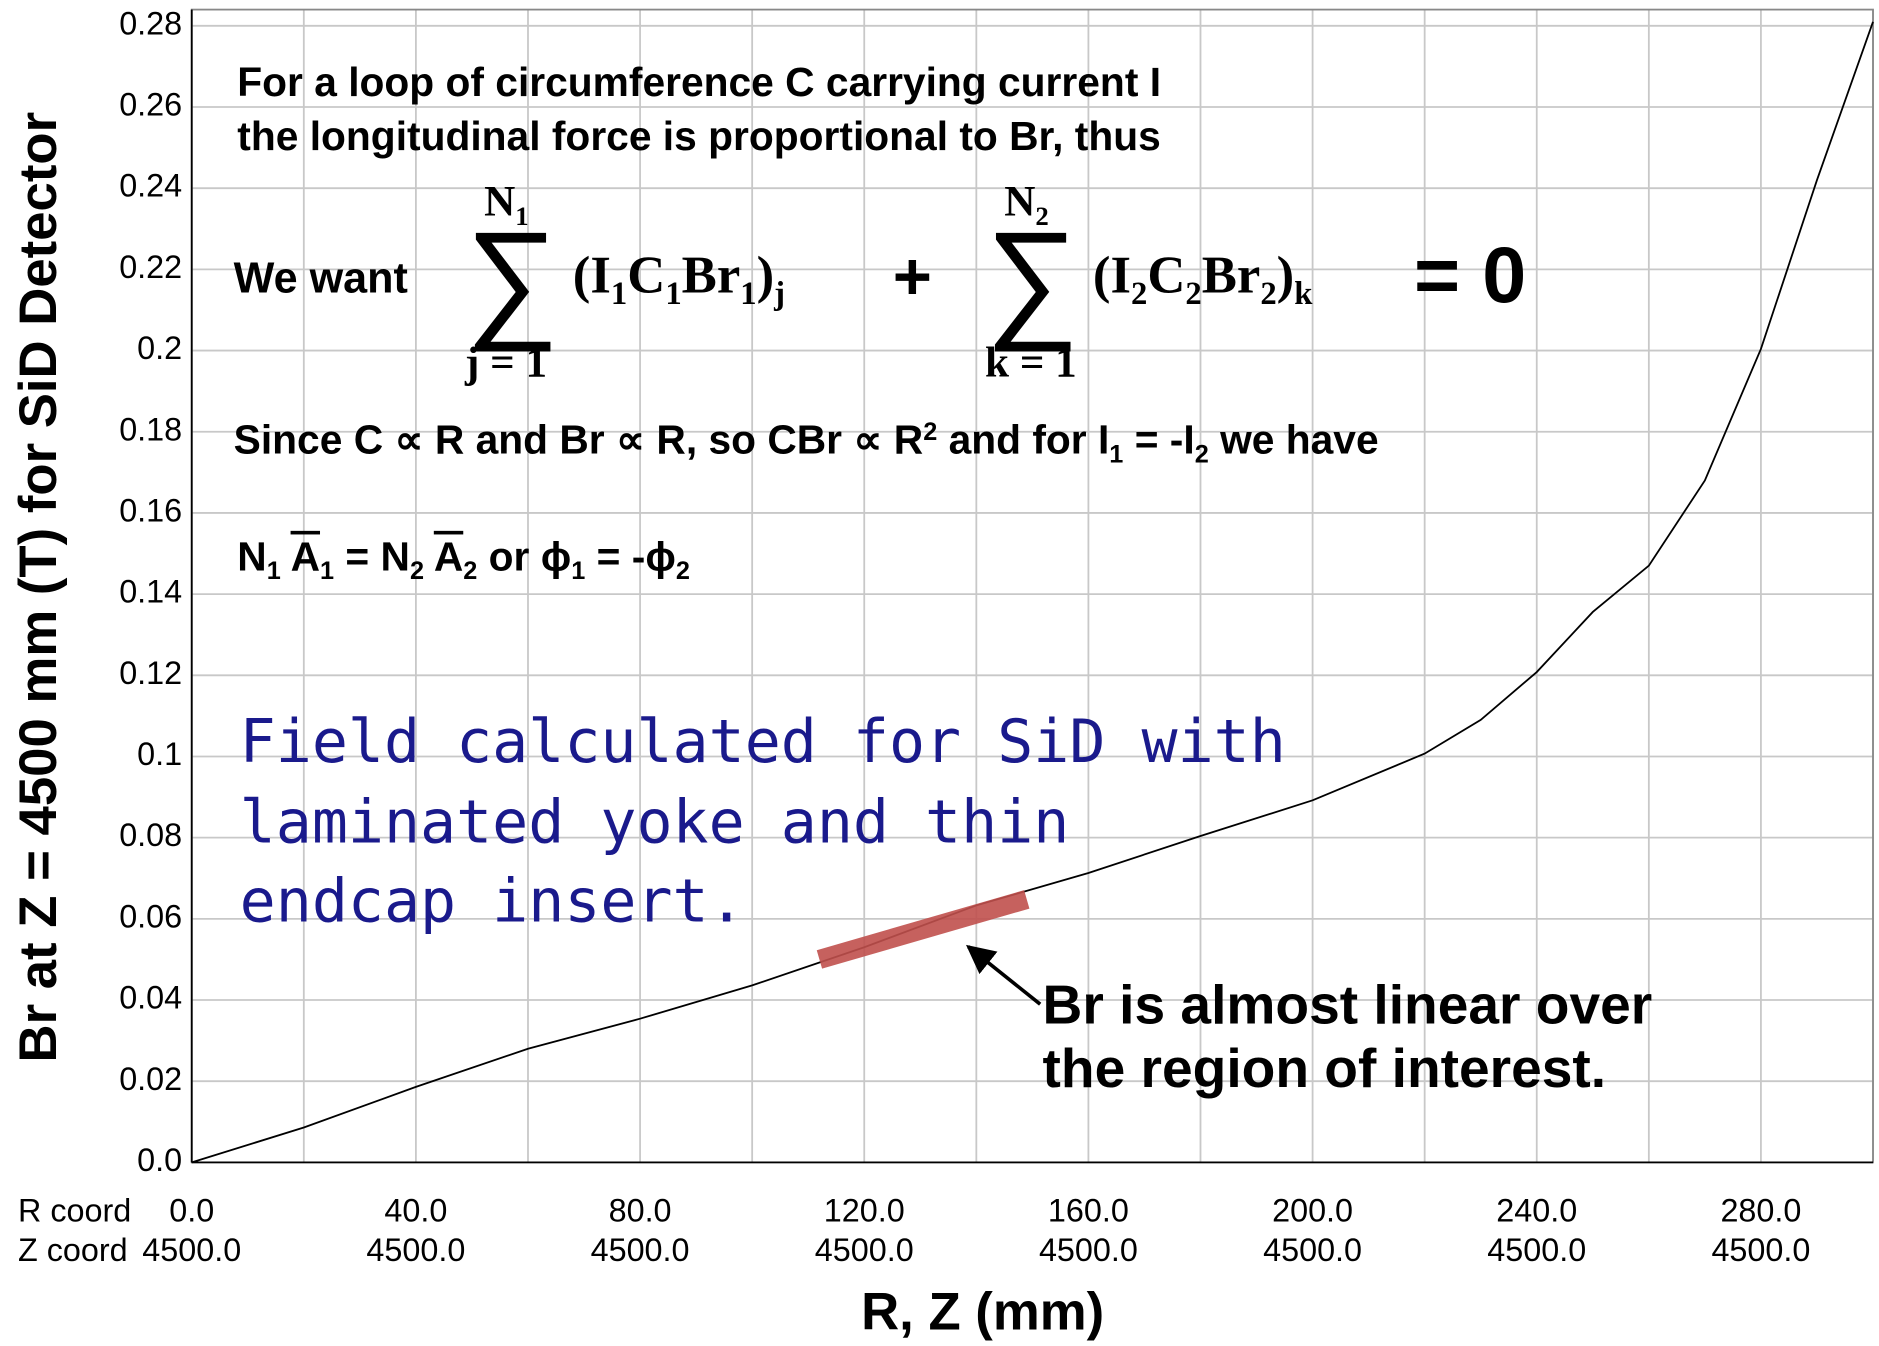  I want to click on y-tick-label: 0.06, so click(150, 916).